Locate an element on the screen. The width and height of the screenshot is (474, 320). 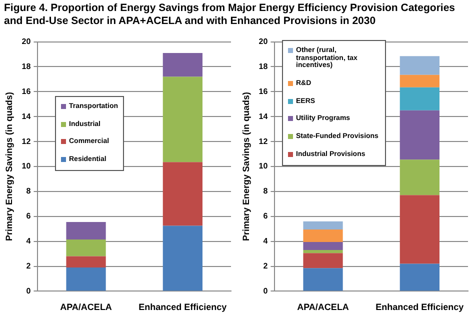
chart-title: Figure 4. Proportion of Energy Savings from Major Energy Efficiency Provision Categories and End-Use Sector in APA+ACELA and with Enhanced Provisions in 2030 is located at coordinates (229, 15).